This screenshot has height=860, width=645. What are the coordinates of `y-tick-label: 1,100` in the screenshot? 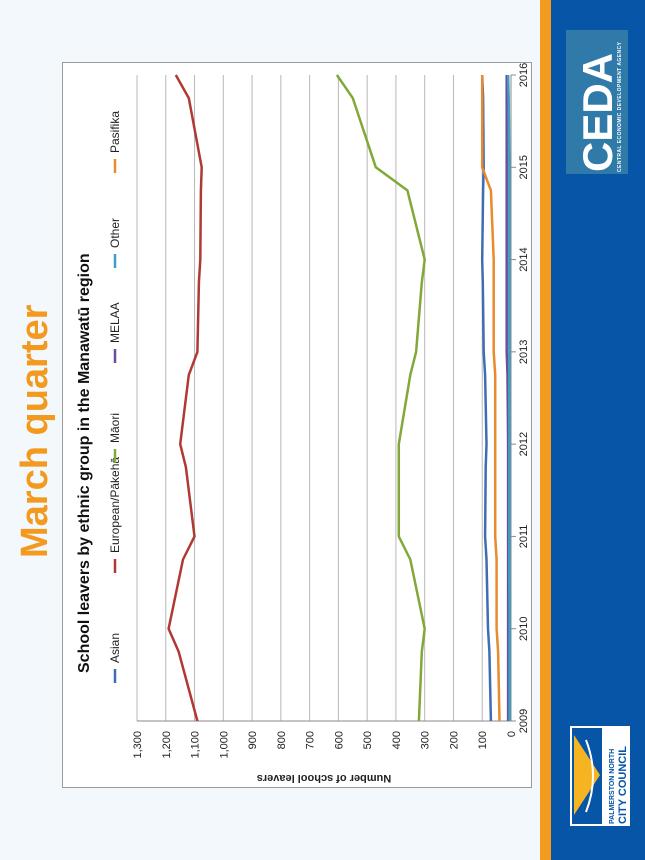 It's located at (196, 745).